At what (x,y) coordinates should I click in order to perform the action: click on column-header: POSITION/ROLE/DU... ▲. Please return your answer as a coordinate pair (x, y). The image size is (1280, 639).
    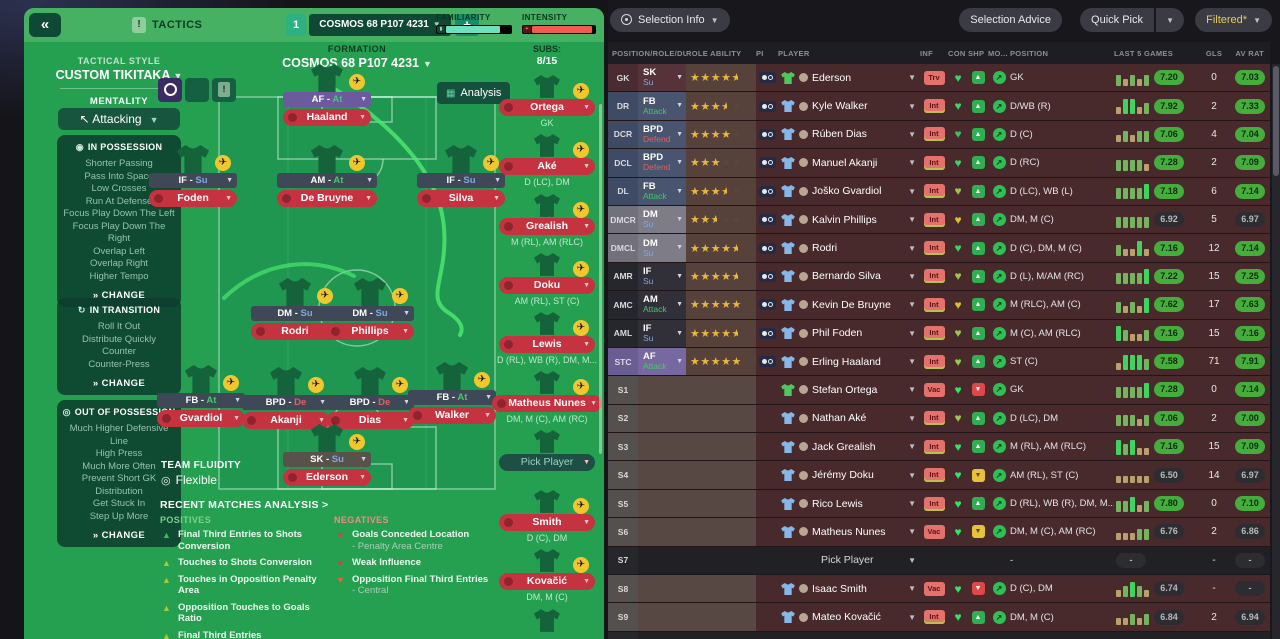
    Looking at the image, I should click on (649, 53).